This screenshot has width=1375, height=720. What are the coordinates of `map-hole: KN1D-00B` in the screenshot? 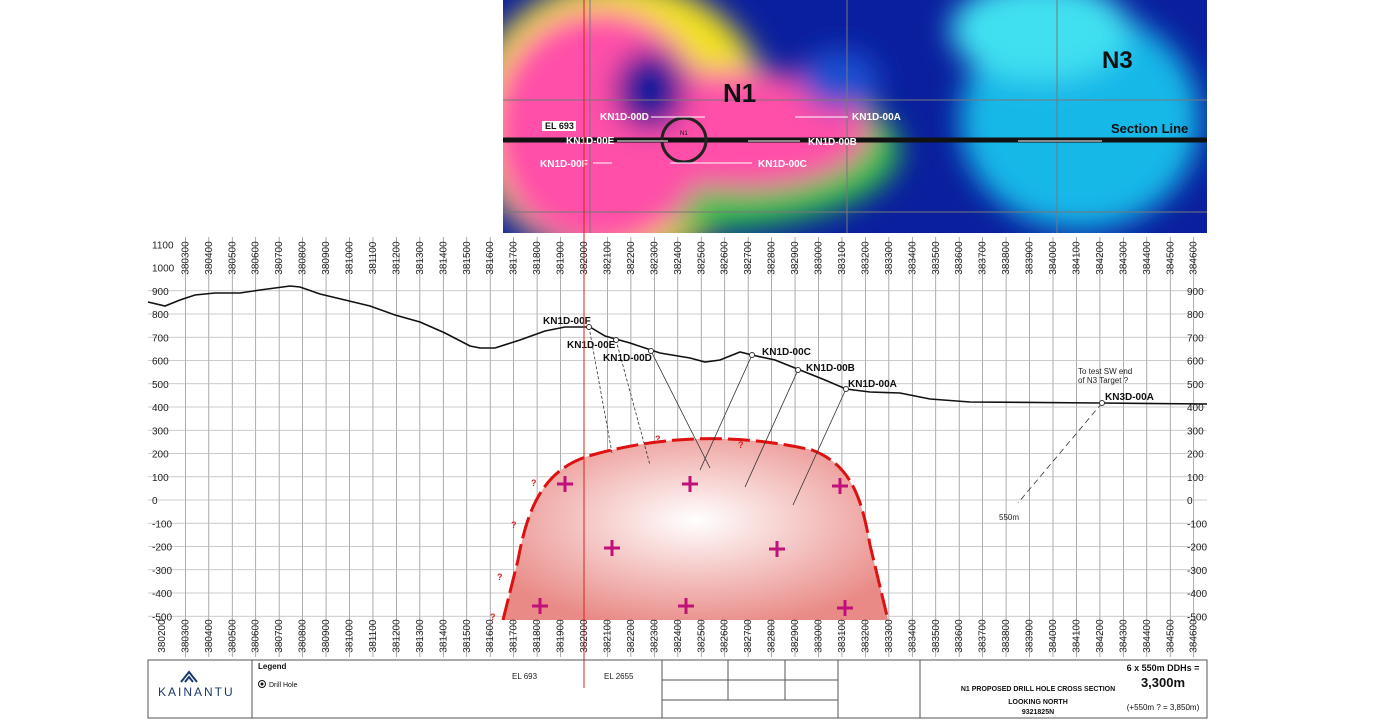 It's located at (832, 142).